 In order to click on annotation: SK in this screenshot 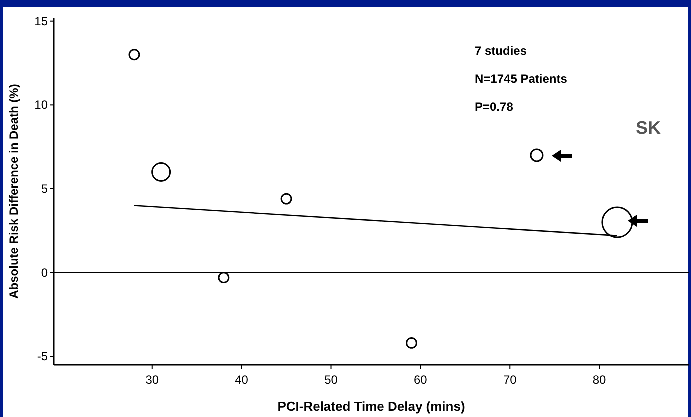, I will do `click(649, 128)`.